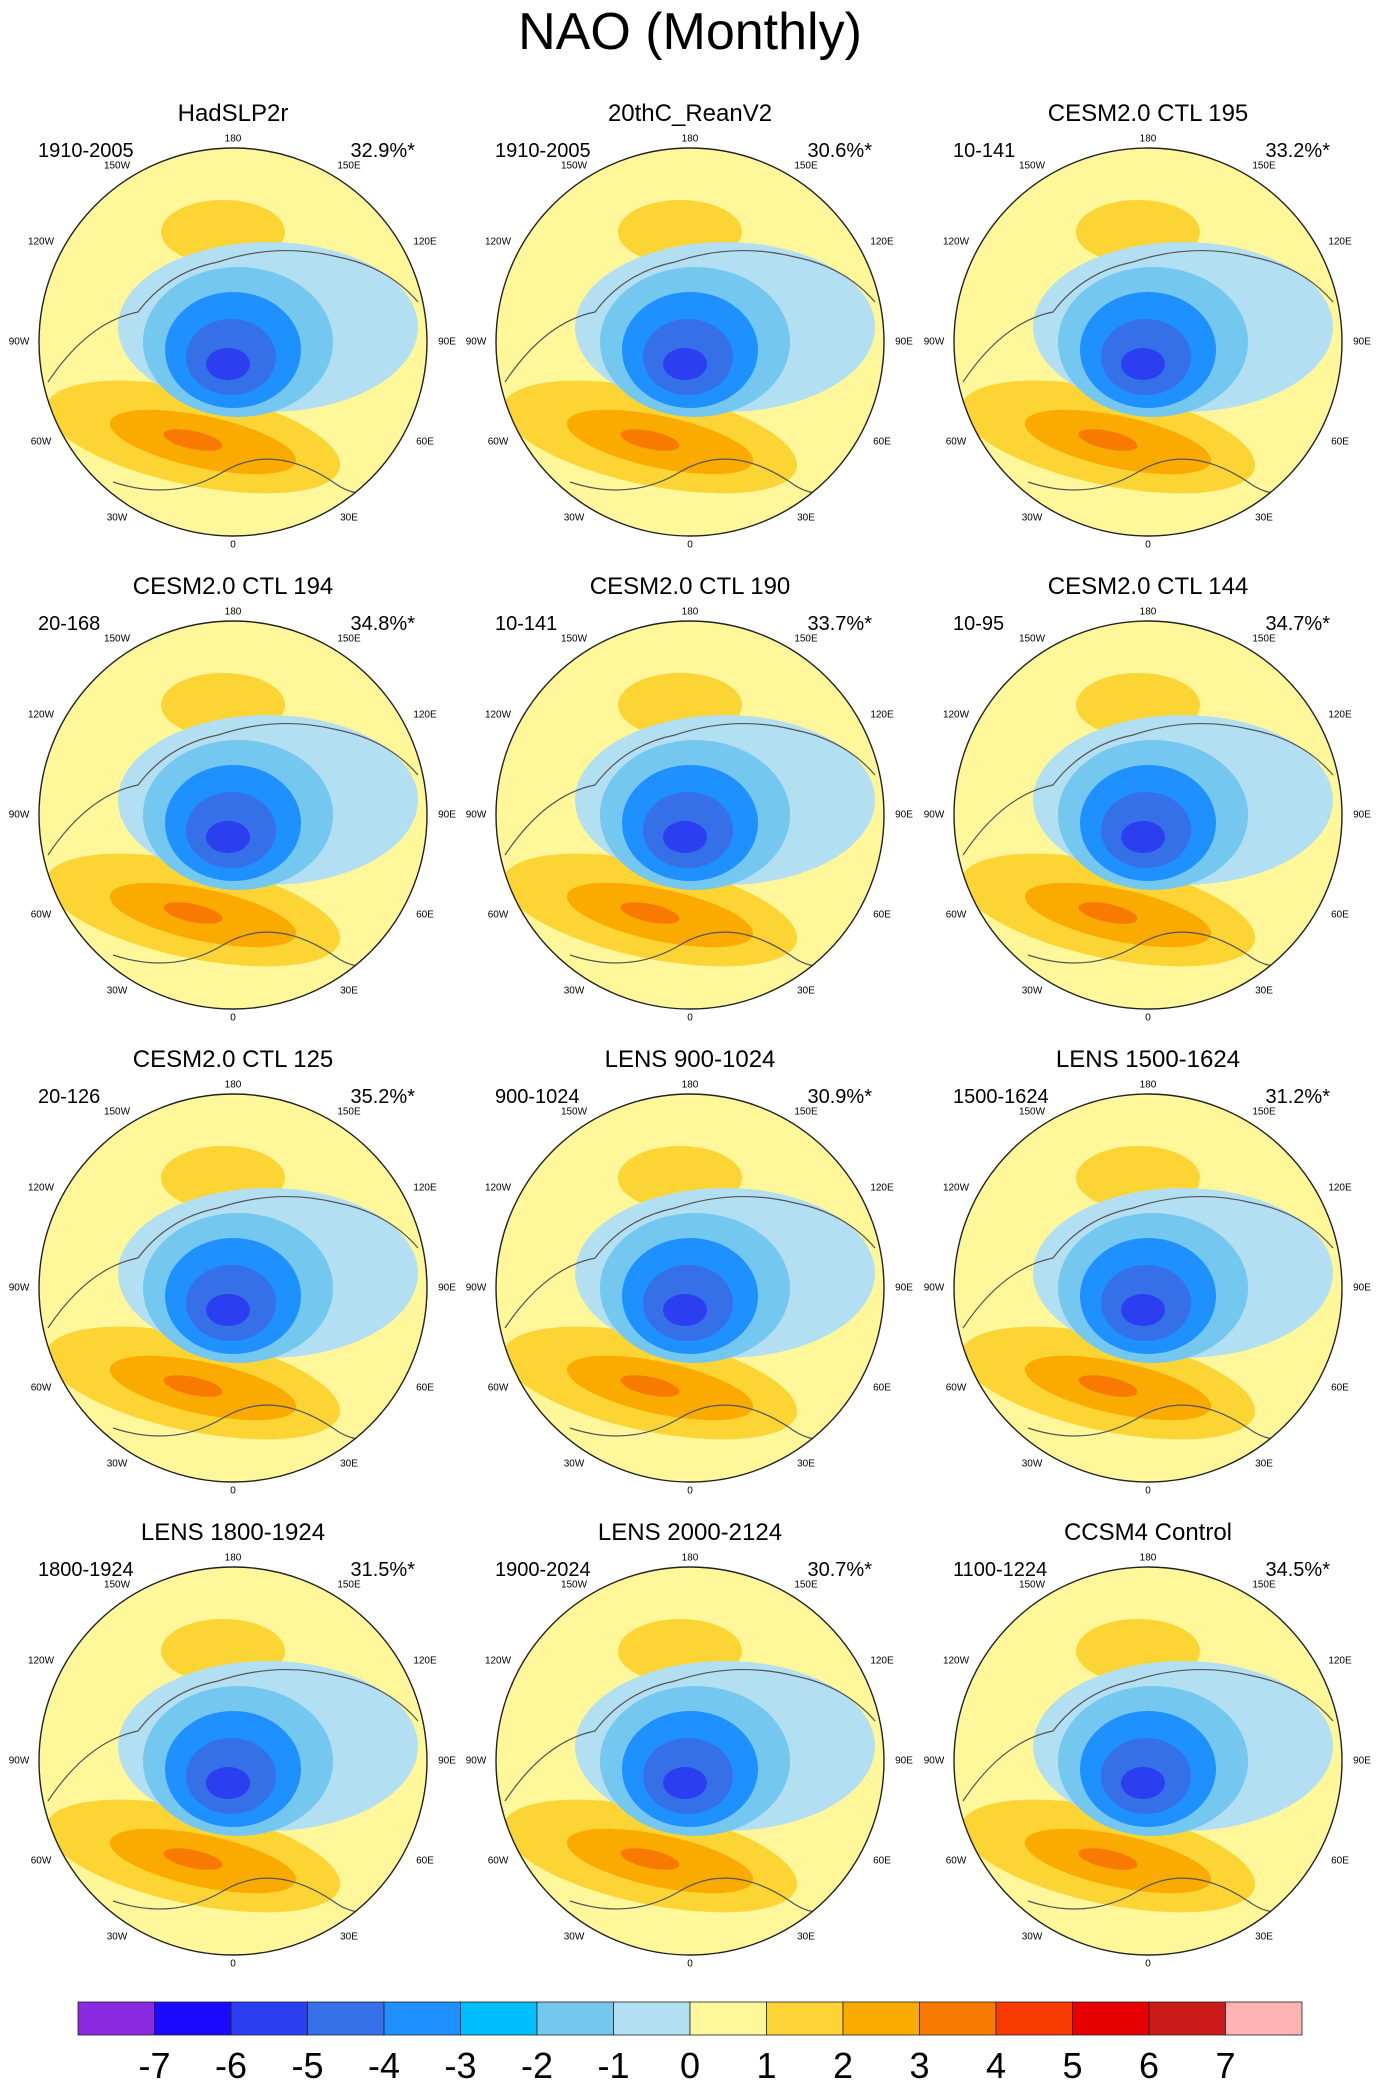  What do you see at coordinates (690, 32) in the screenshot?
I see `figure-title: NAO (Monthly)` at bounding box center [690, 32].